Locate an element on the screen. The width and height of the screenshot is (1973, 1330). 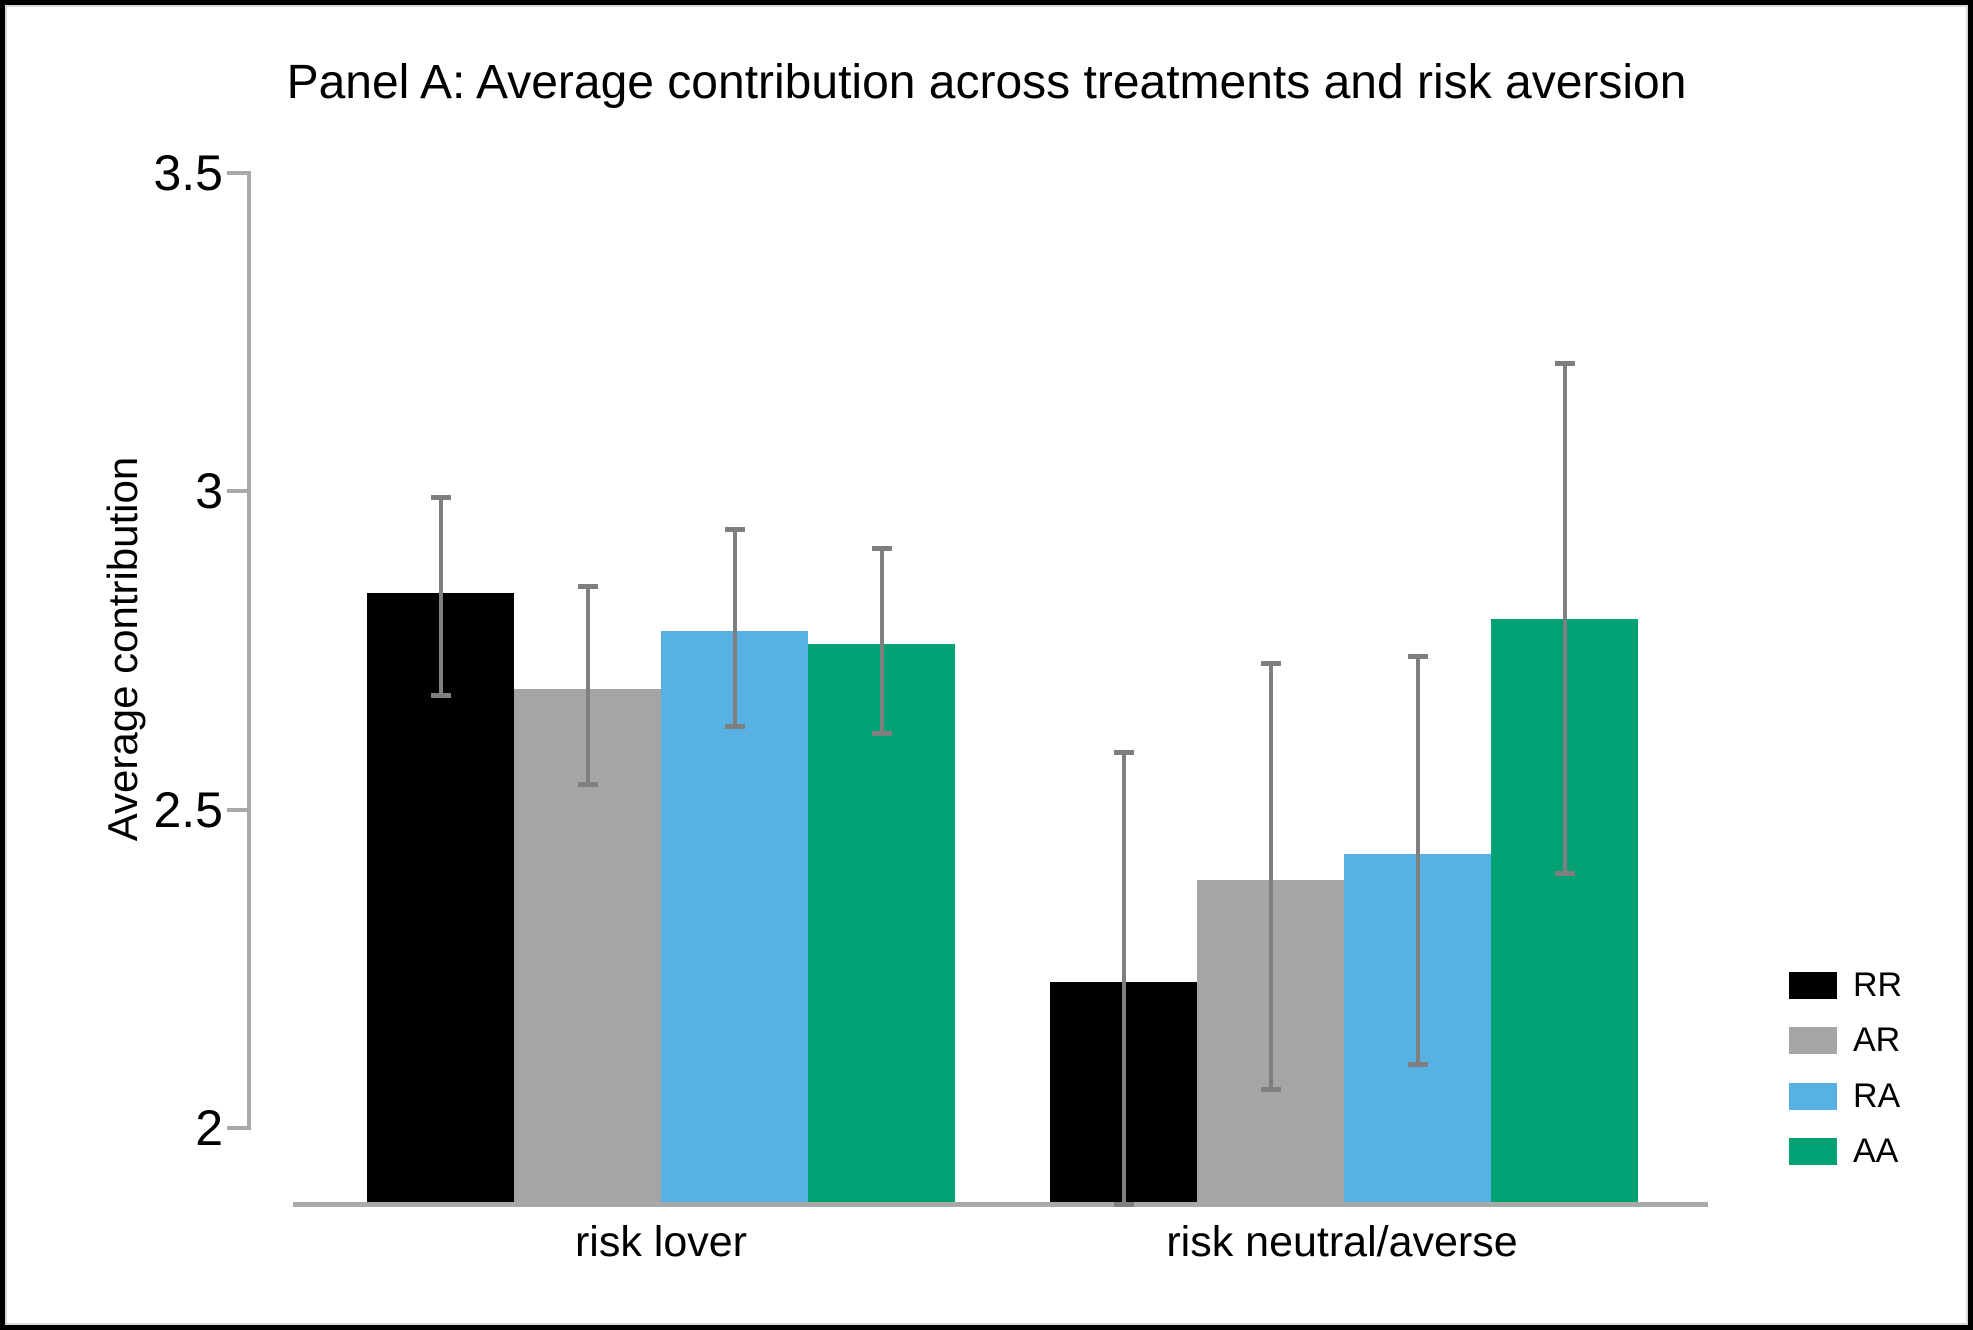
error-bar-cap-top-rr-group2 is located at coordinates (1123, 752).